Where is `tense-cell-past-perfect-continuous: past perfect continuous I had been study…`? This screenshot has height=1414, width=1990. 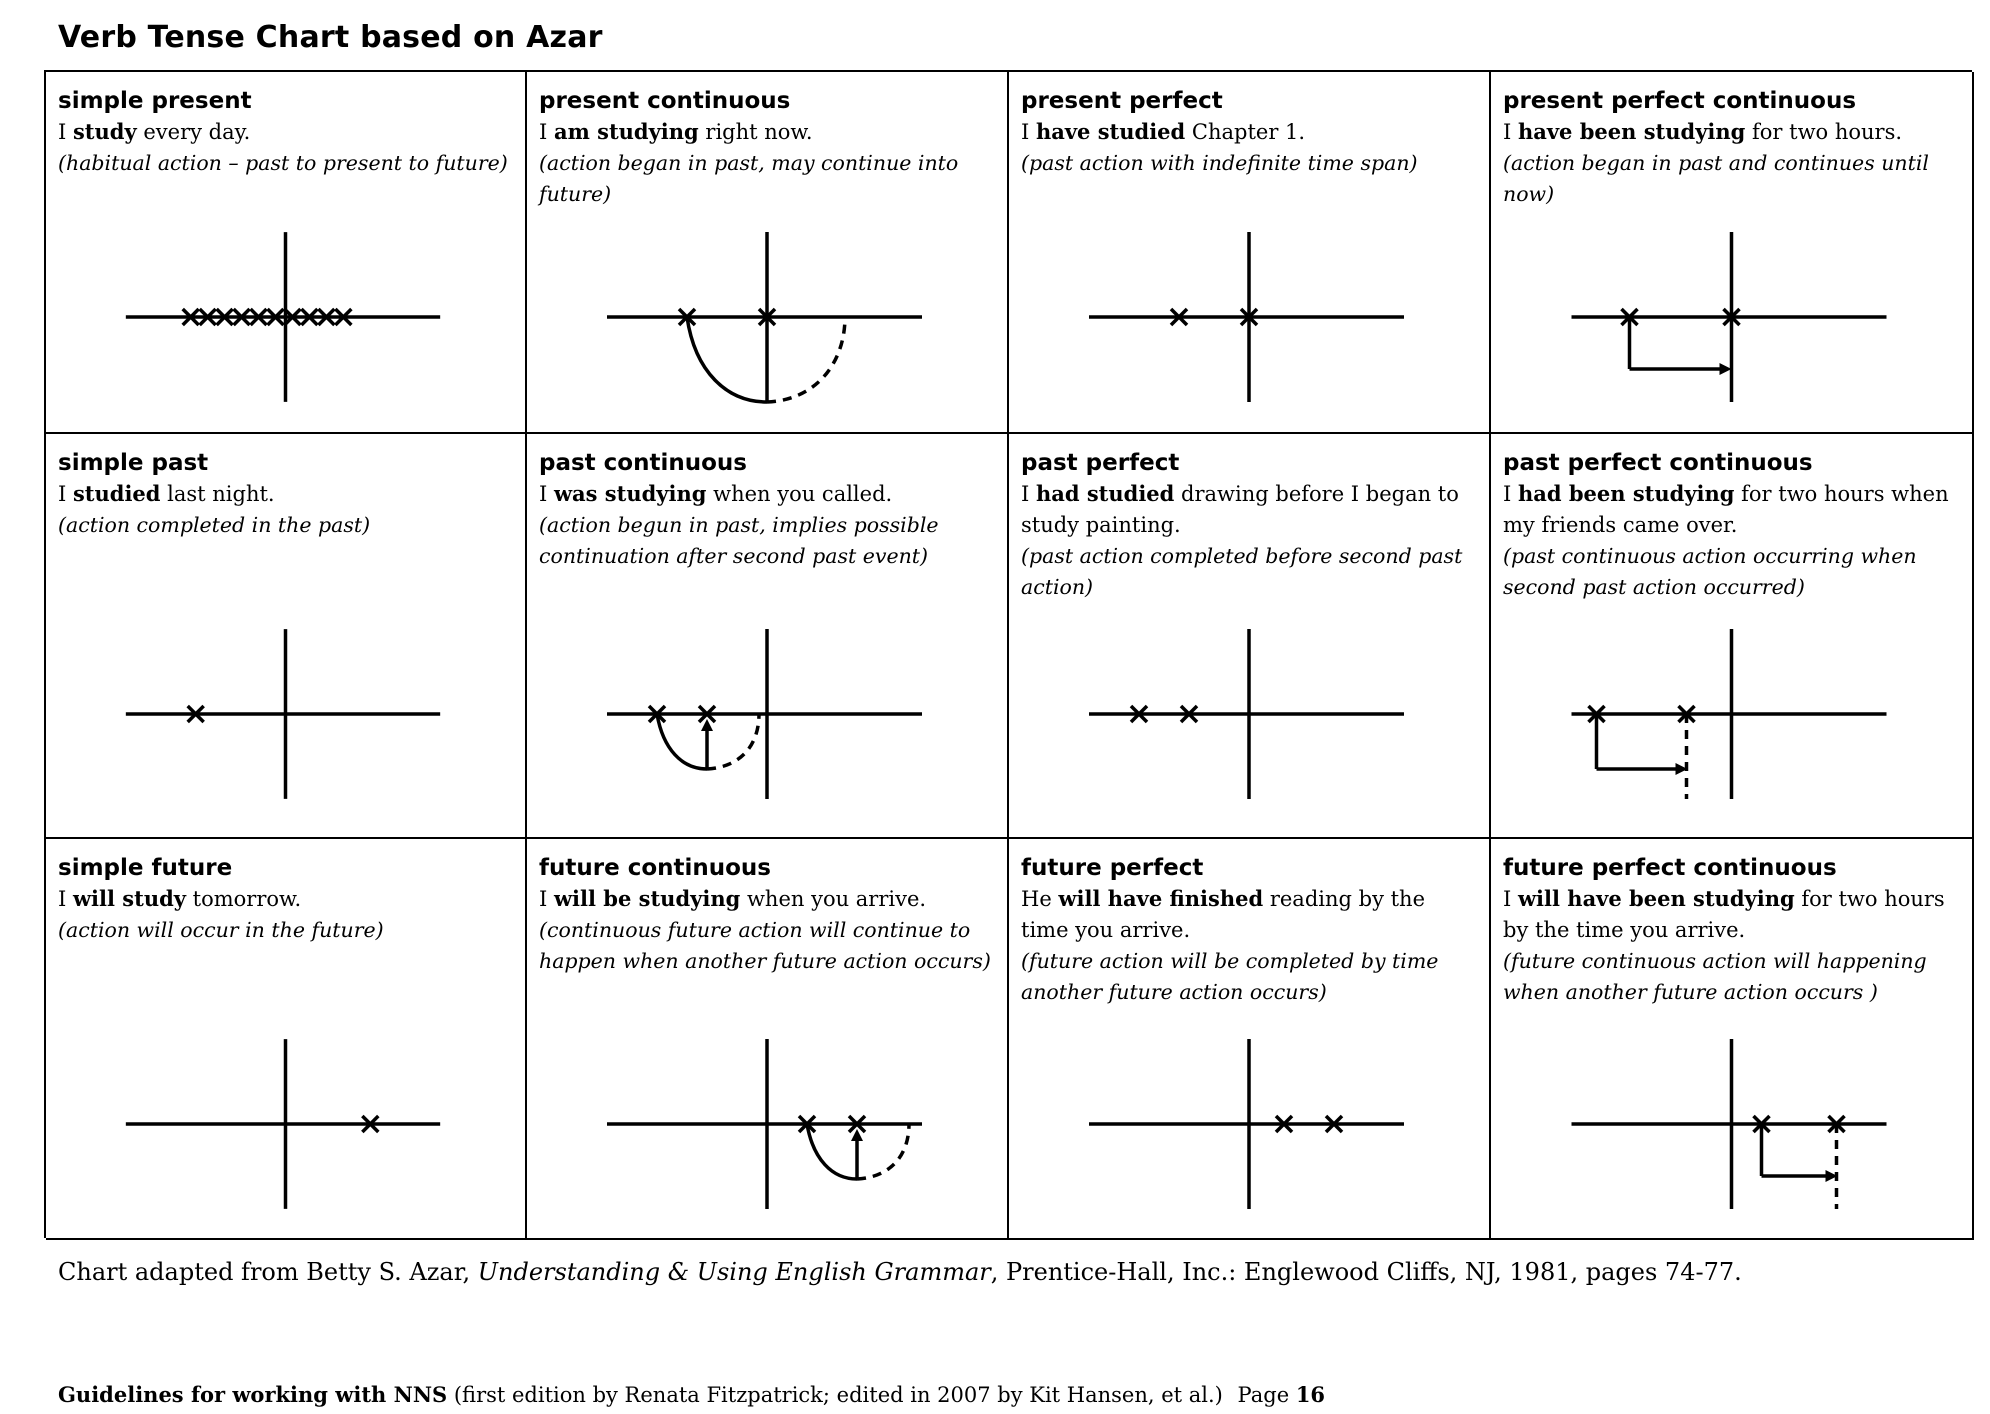 tense-cell-past-perfect-continuous: past perfect continuous I had been study… is located at coordinates (1732, 636).